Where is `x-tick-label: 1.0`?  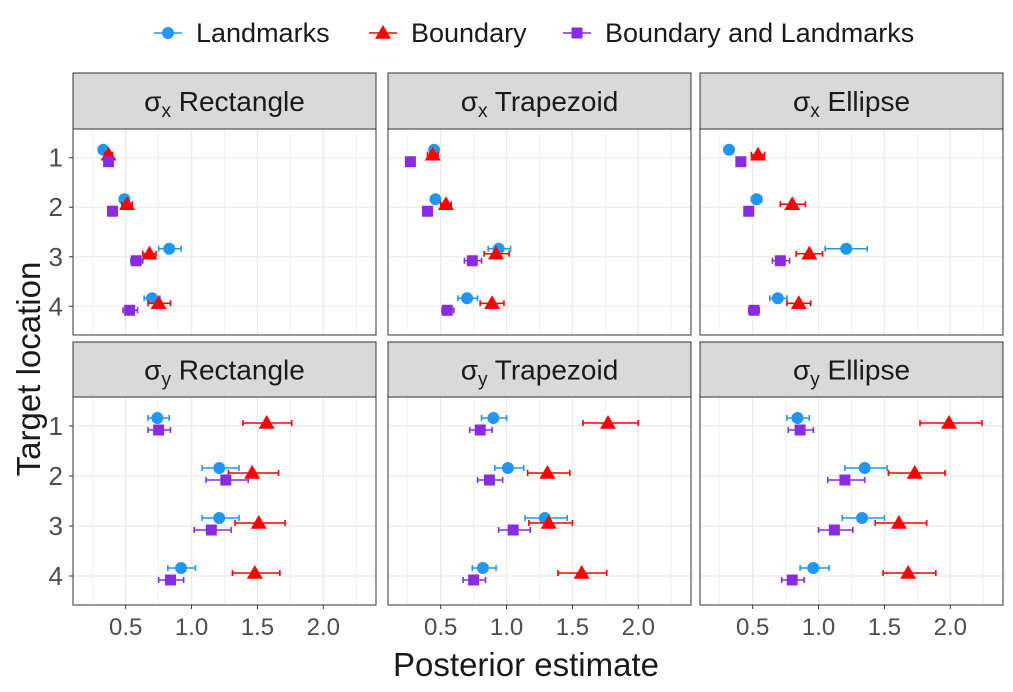 x-tick-label: 1.0 is located at coordinates (506, 627).